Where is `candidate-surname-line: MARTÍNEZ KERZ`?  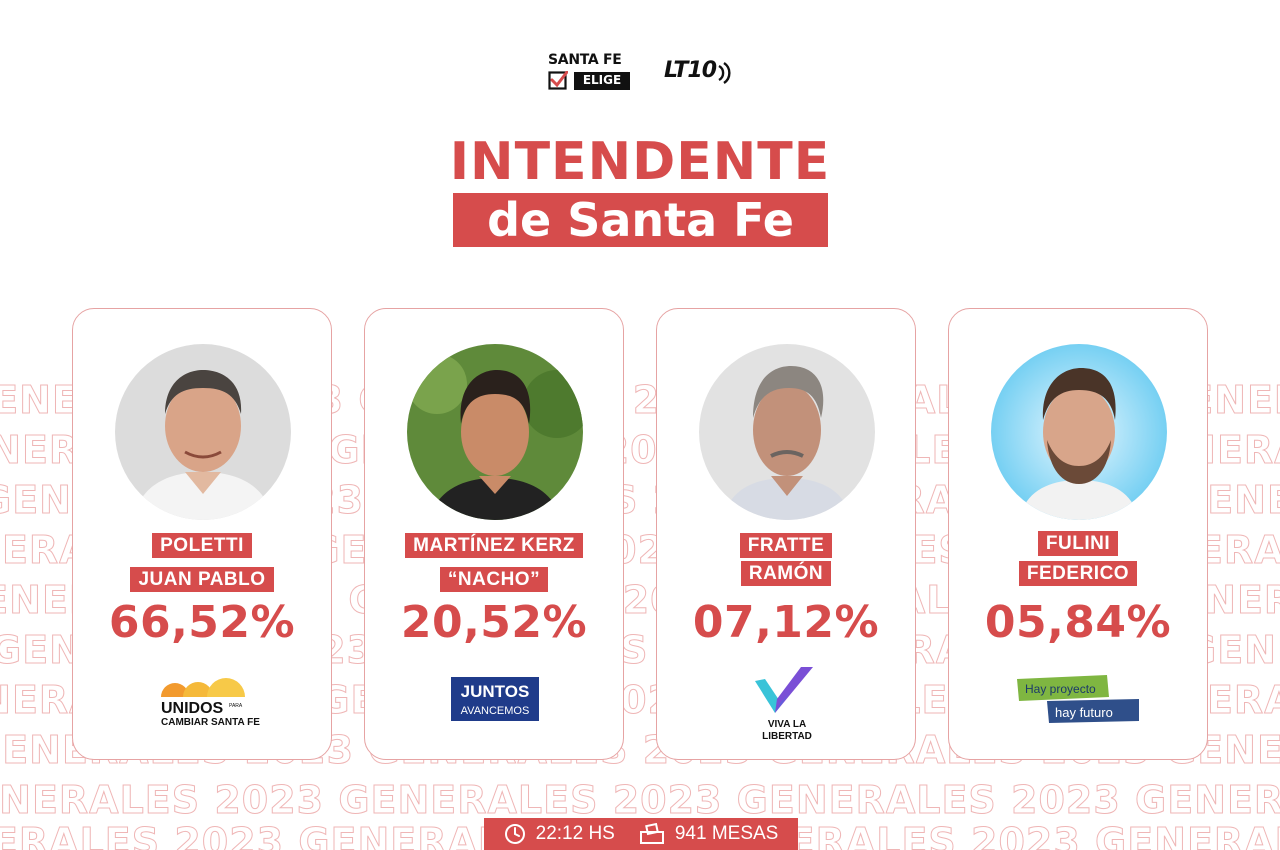 candidate-surname-line: MARTÍNEZ KERZ is located at coordinates (494, 545).